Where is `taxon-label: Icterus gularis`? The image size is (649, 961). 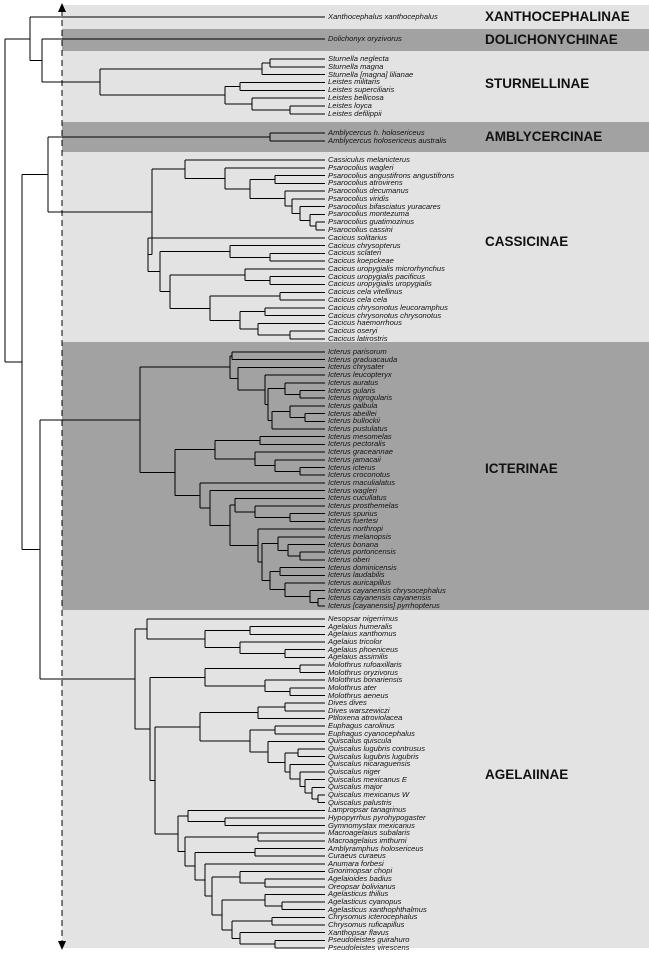
taxon-label: Icterus gularis is located at coordinates (352, 390).